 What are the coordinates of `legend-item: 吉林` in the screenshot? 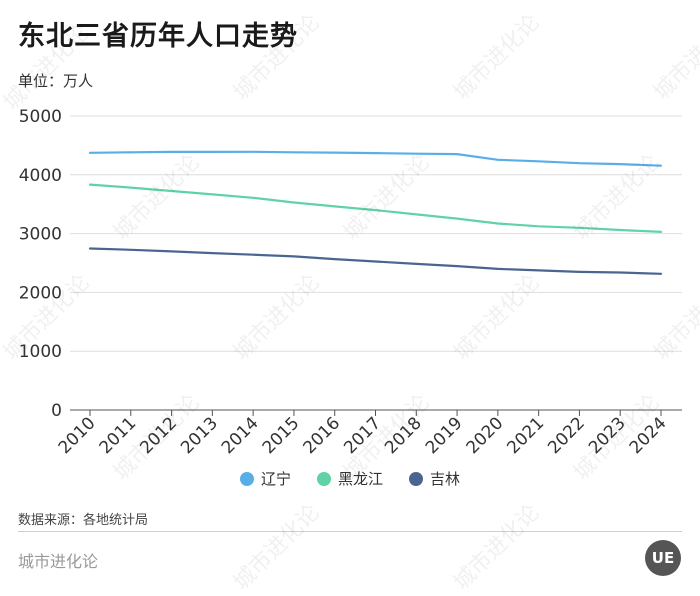 It's located at (434, 478).